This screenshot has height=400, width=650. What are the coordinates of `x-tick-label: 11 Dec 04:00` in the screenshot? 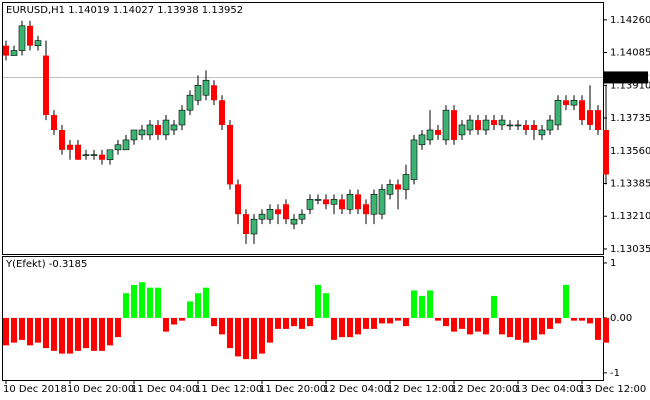 It's located at (164, 389).